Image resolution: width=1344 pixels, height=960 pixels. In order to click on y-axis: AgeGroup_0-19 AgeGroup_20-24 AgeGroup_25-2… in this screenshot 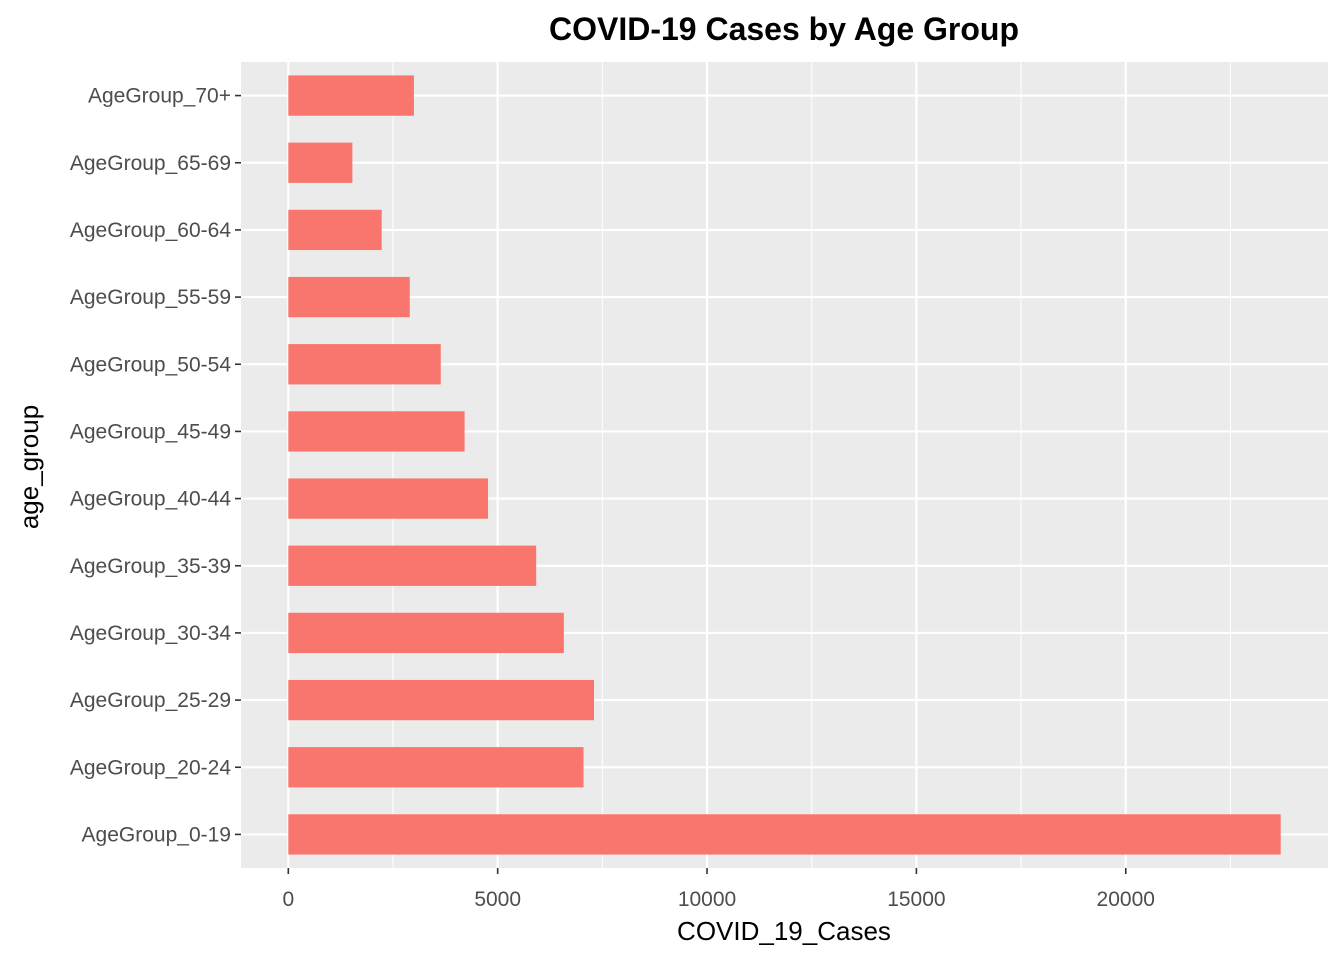, I will do `click(155, 465)`.